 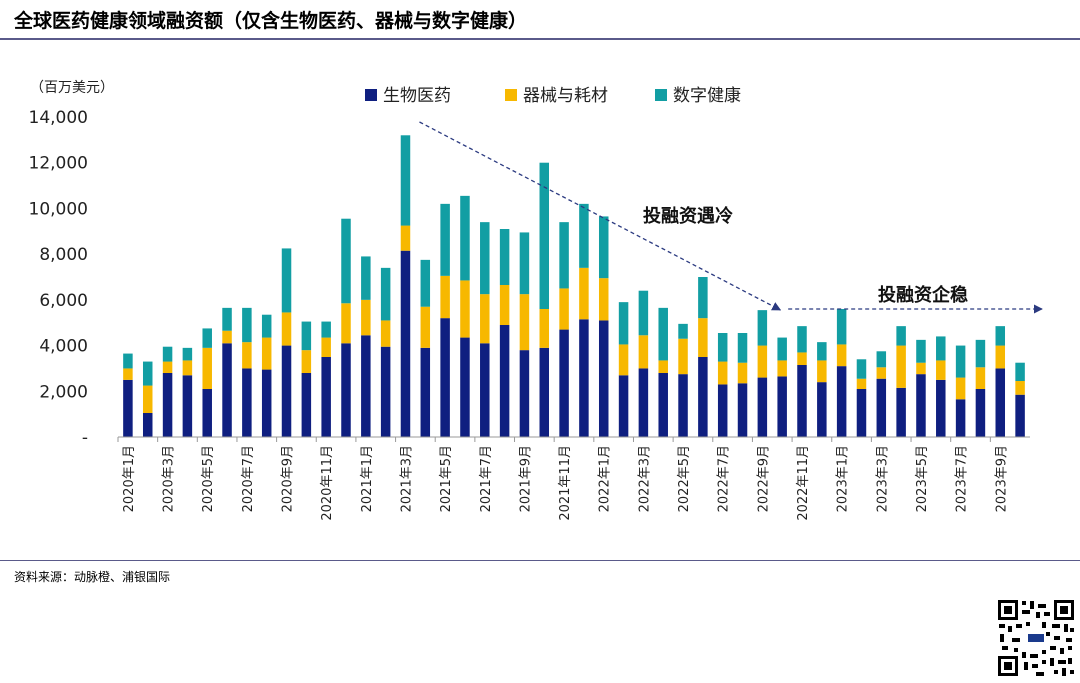 I want to click on qr-code-image, so click(x=1036, y=638).